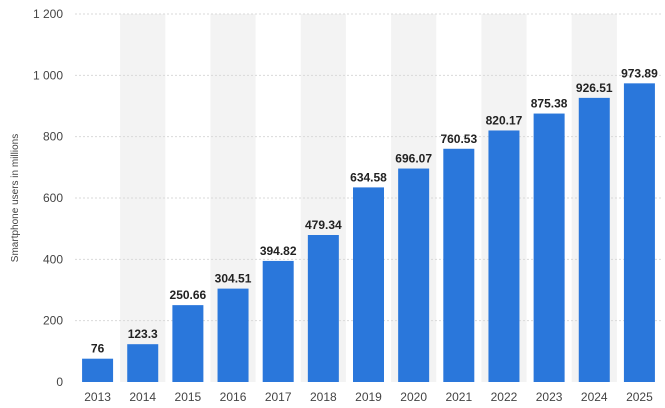 The height and width of the screenshot is (408, 665). I want to click on y-tick-label: 1 000, so click(48, 75).